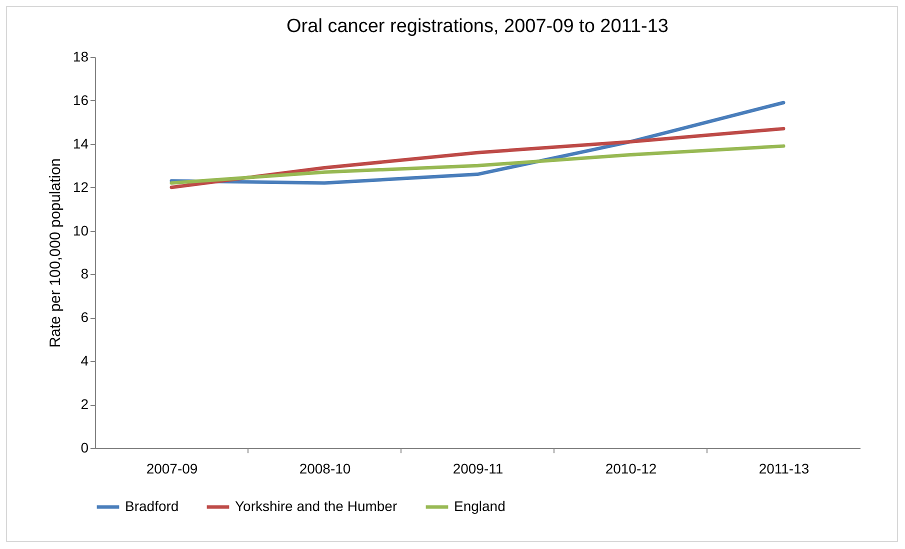 This screenshot has width=905, height=549. Describe the element at coordinates (316, 506) in the screenshot. I see `legend-label: Yorkshire and the Humber` at that location.